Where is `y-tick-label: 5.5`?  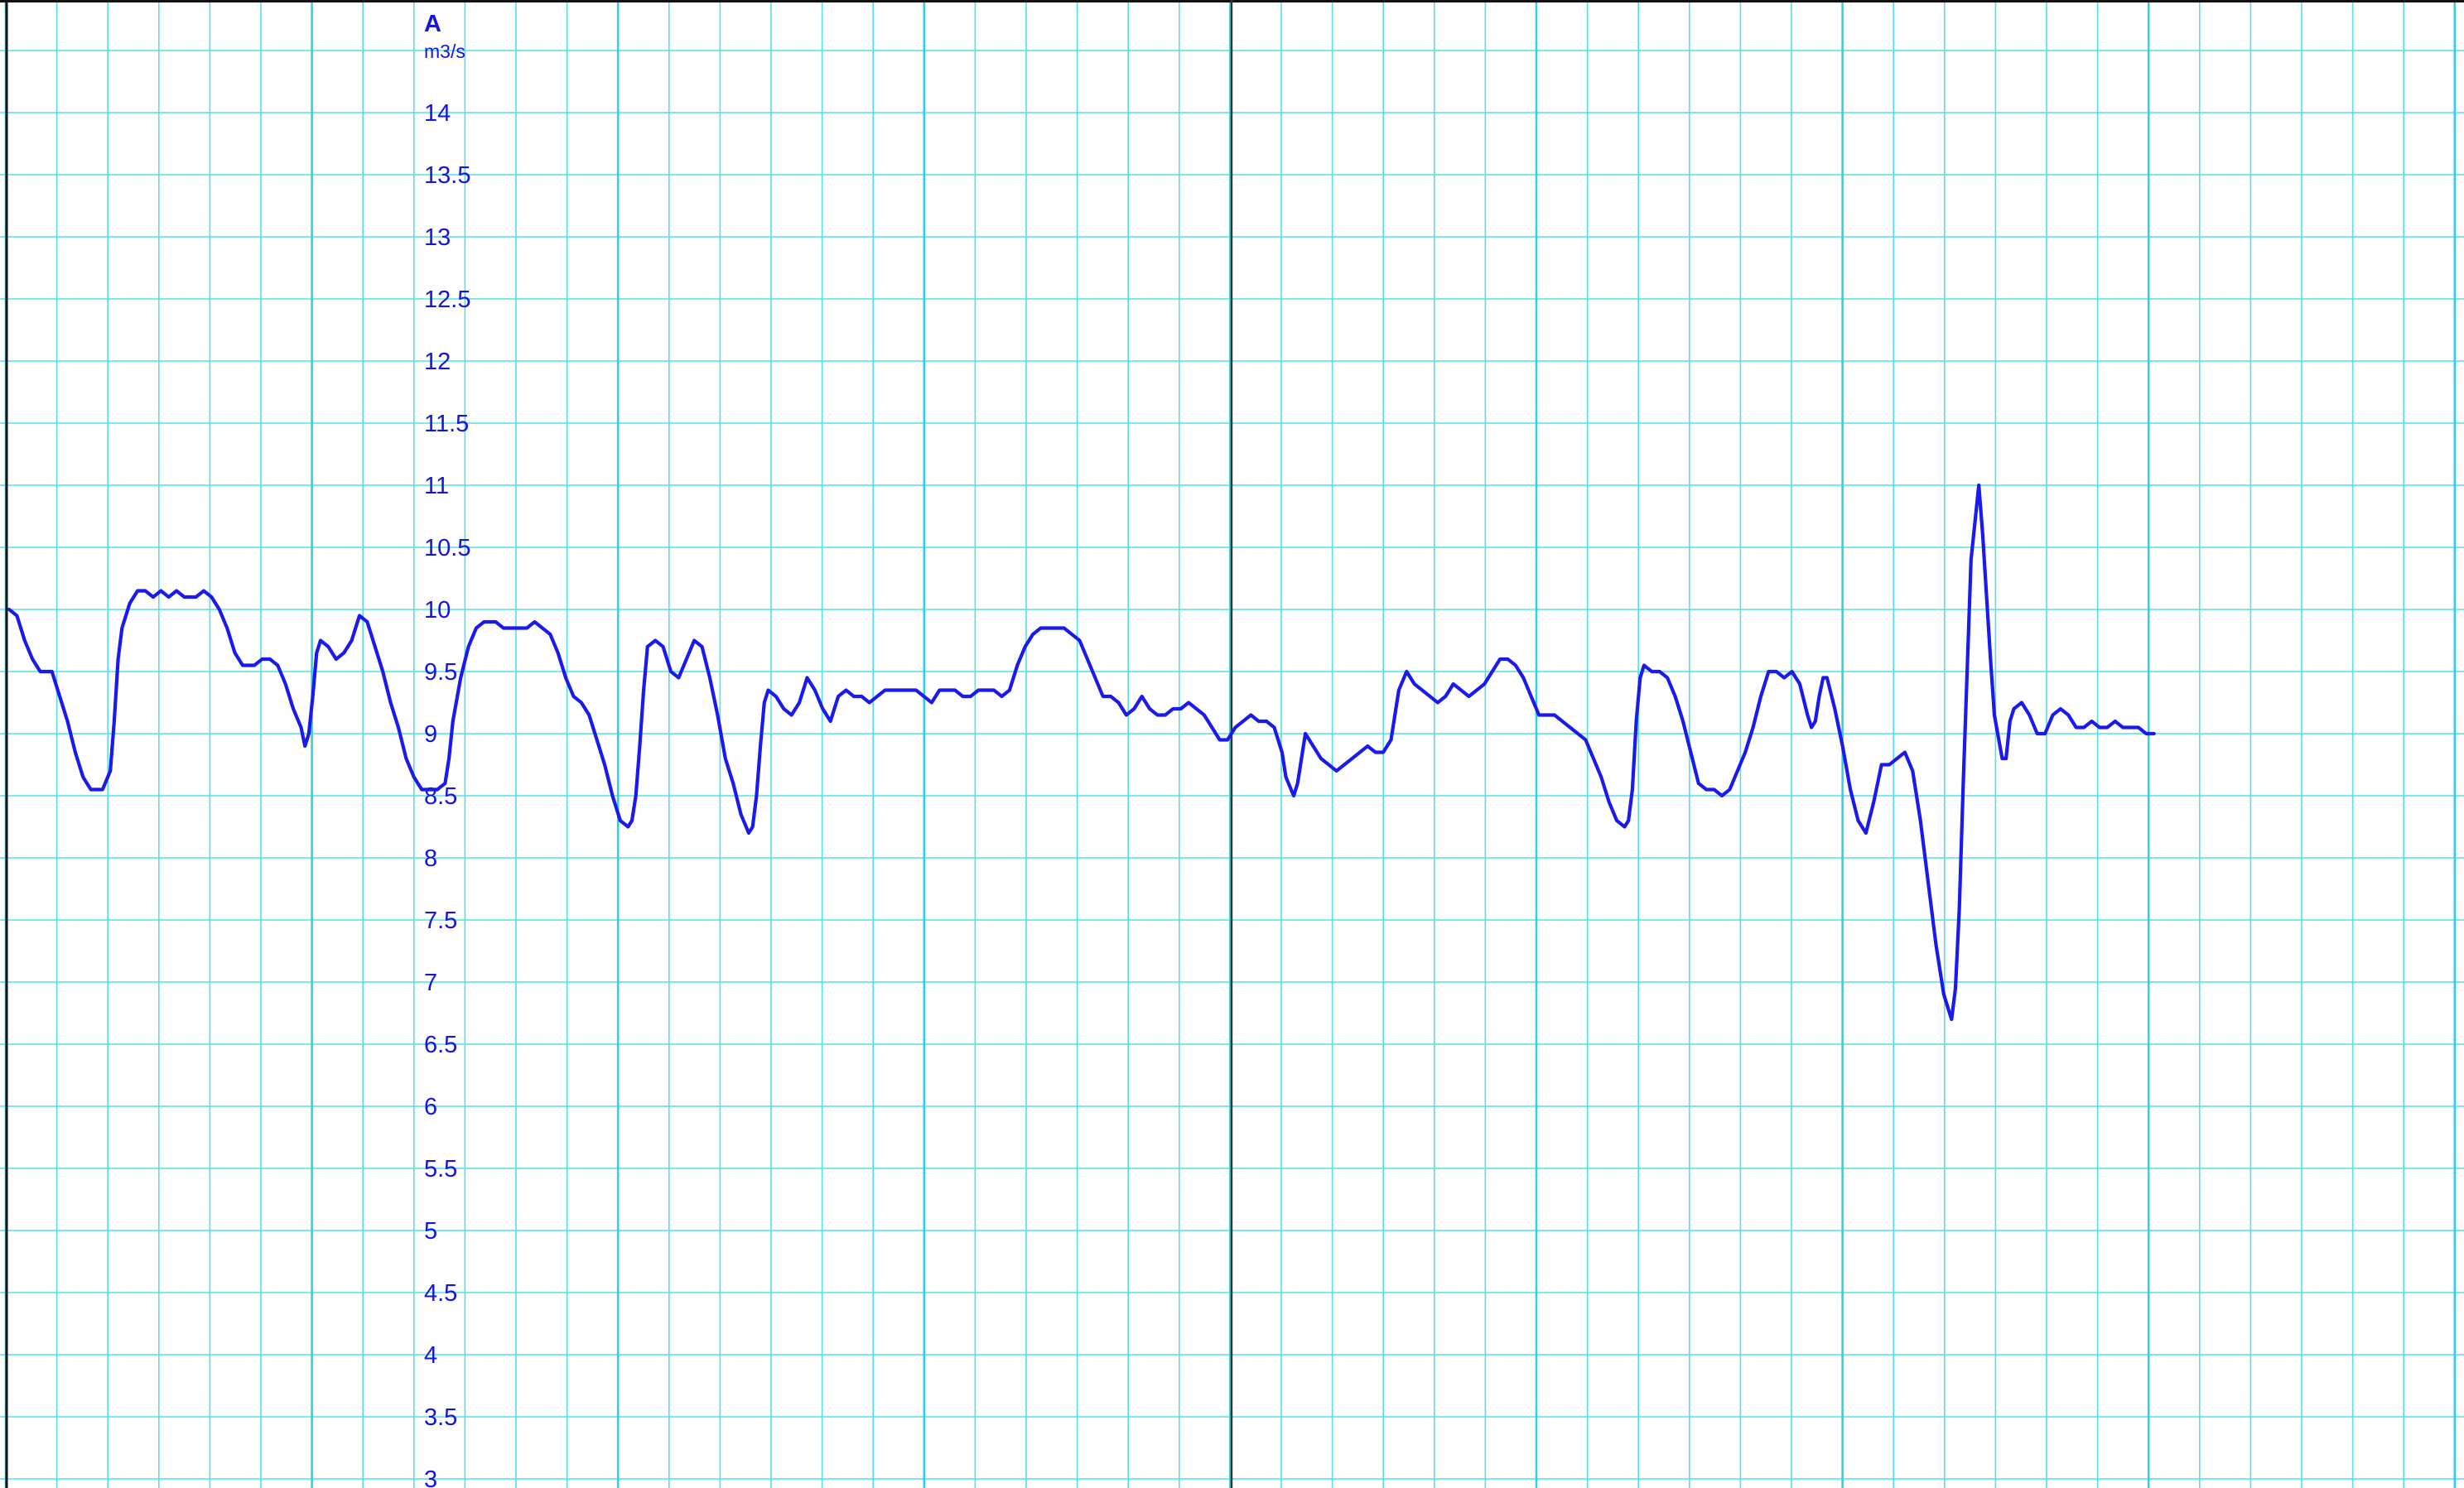
y-tick-label: 5.5 is located at coordinates (440, 1169).